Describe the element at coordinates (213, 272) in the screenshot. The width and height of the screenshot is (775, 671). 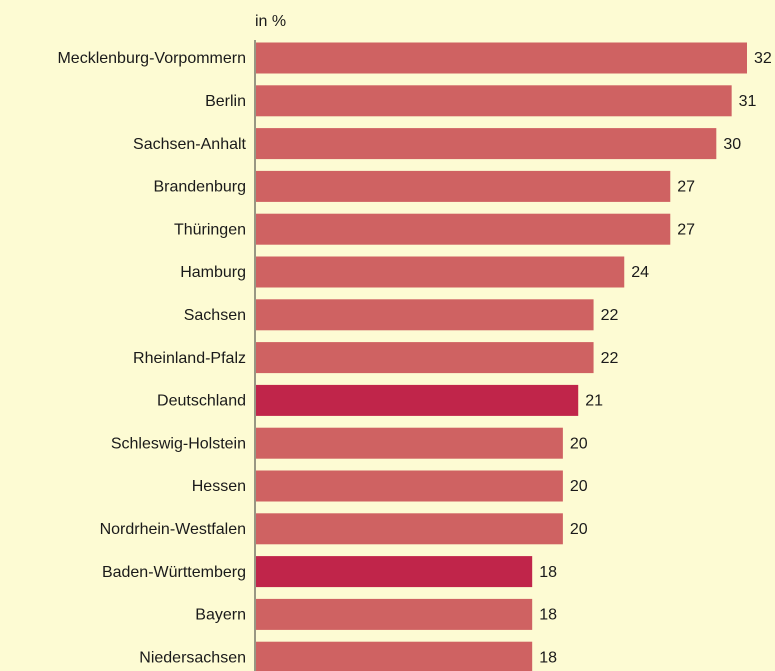
I see `category-label: Hamburg` at that location.